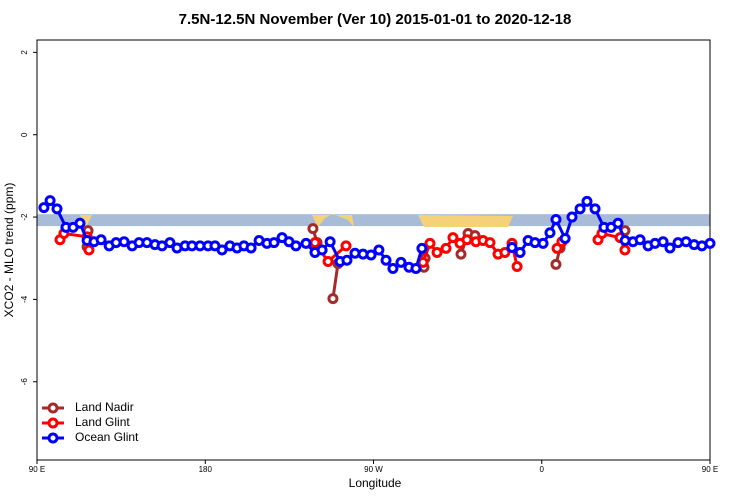 The width and height of the screenshot is (750, 500). Describe the element at coordinates (24, 382) in the screenshot. I see `y-tick-label: -6` at that location.